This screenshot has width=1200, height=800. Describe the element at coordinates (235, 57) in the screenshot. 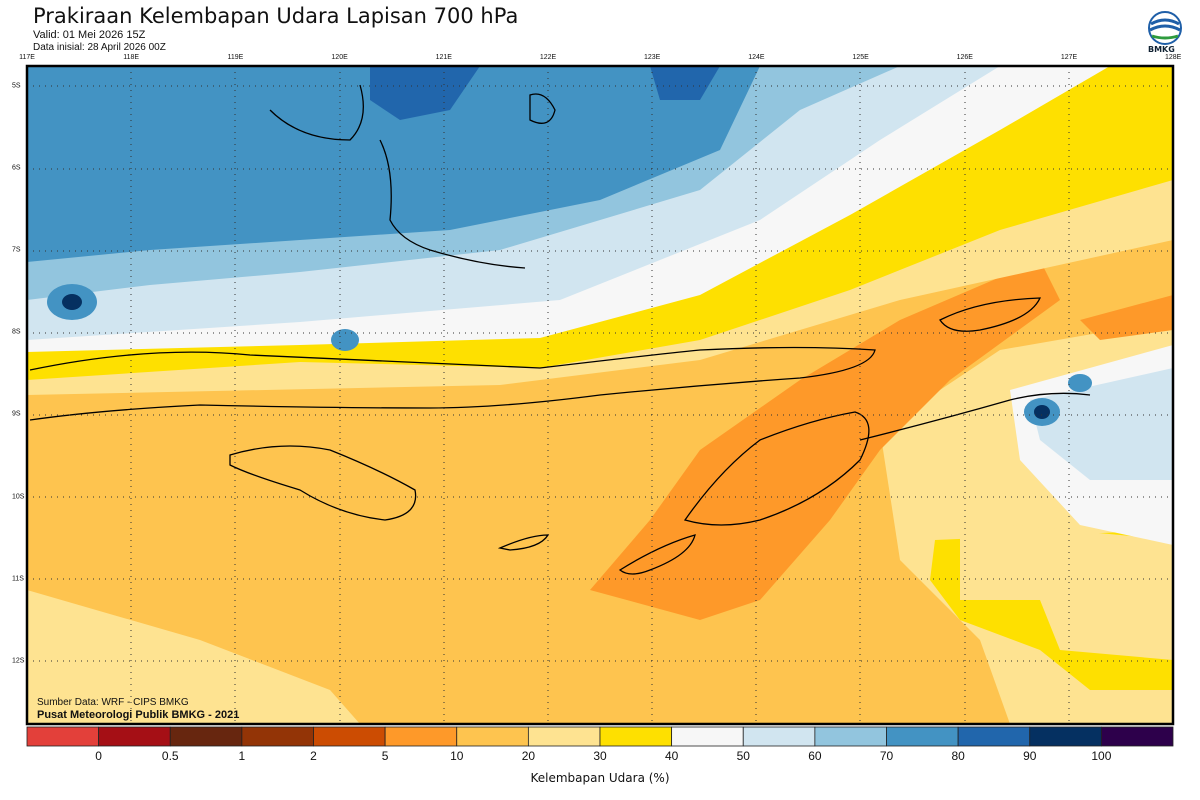

I see `longitude-label: 119E` at that location.